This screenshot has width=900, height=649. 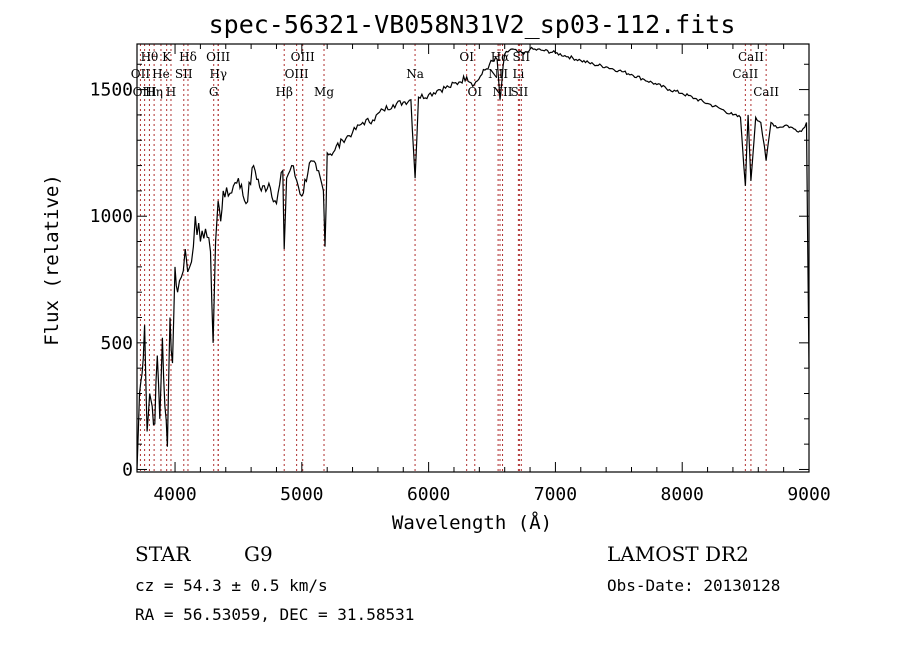 What do you see at coordinates (150, 57) in the screenshot?
I see `line-label: Hθ` at bounding box center [150, 57].